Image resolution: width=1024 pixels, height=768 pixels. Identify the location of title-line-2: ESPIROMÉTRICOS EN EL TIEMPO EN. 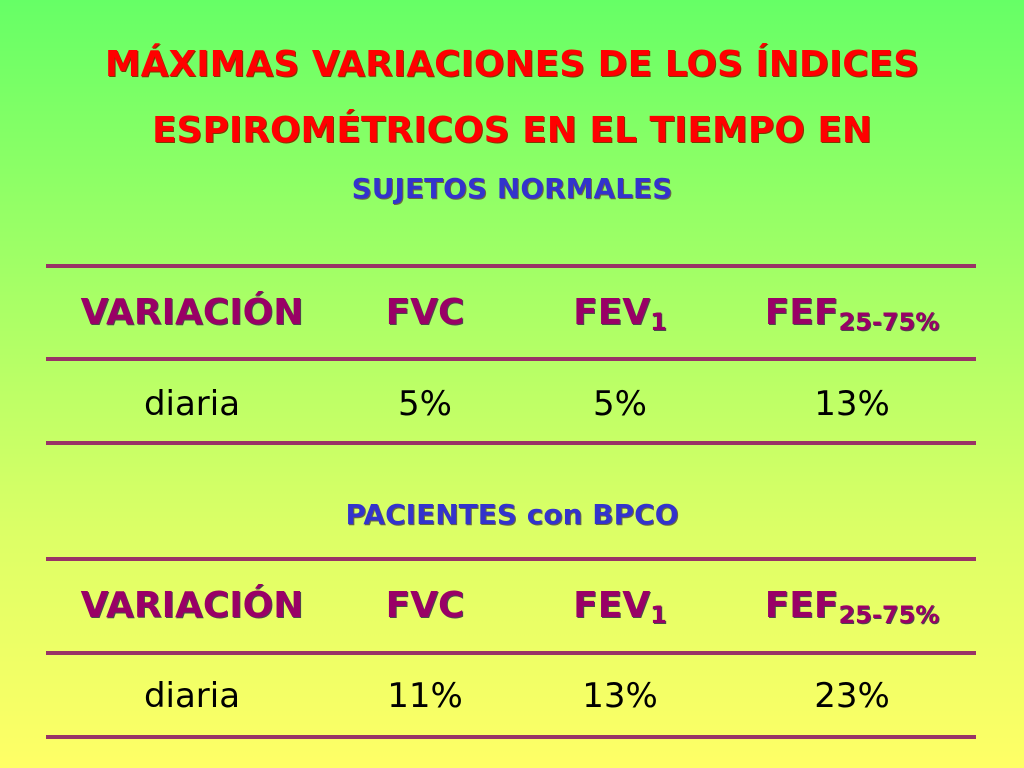
(512, 130).